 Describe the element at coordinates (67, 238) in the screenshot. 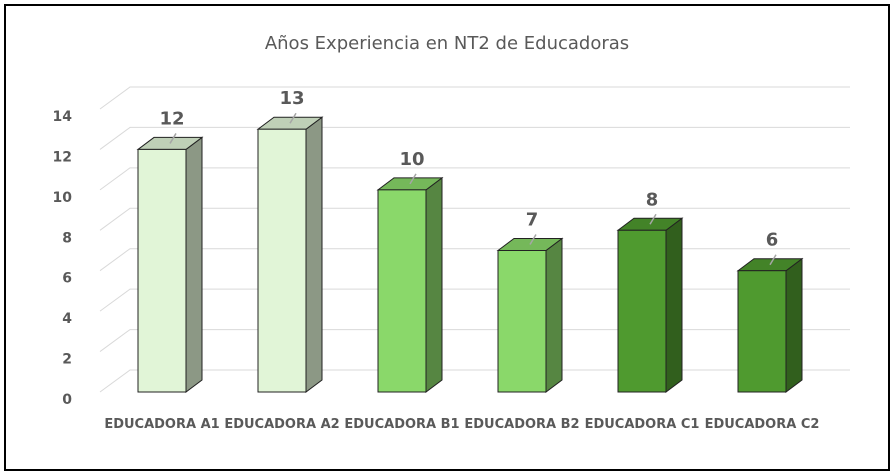

I see `y-tick-label: 8` at that location.